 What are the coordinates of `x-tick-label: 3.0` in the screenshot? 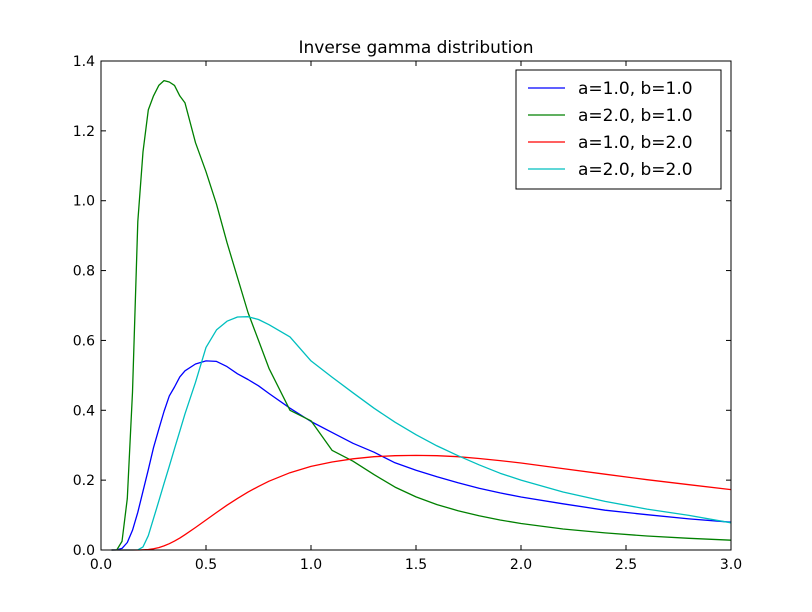 It's located at (731, 565).